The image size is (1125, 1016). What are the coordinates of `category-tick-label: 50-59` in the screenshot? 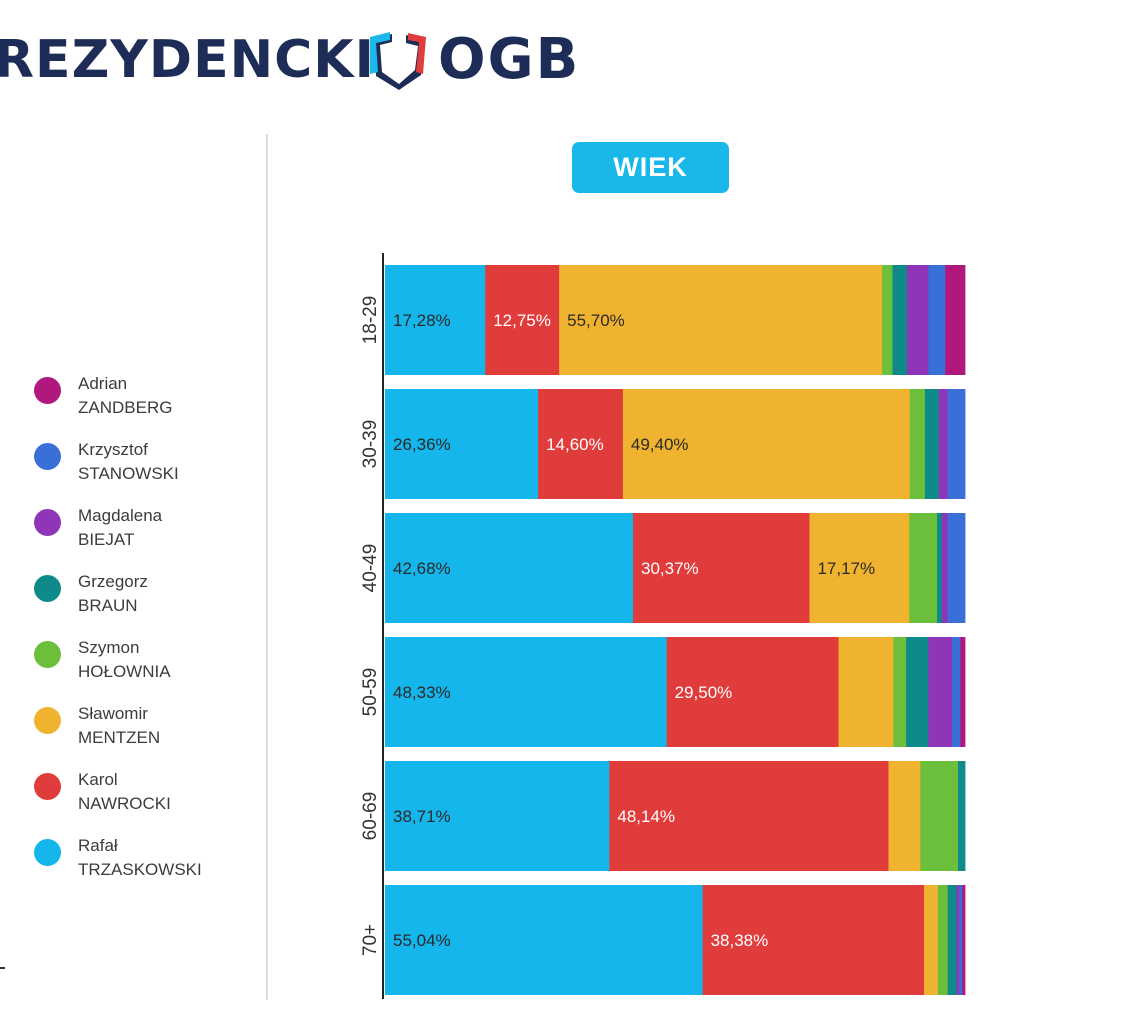 It's located at (370, 692).